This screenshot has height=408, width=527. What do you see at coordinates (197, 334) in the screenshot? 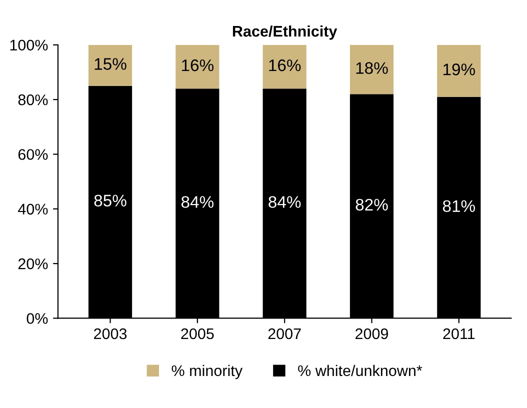
I see `x-tick-label: 2005` at bounding box center [197, 334].